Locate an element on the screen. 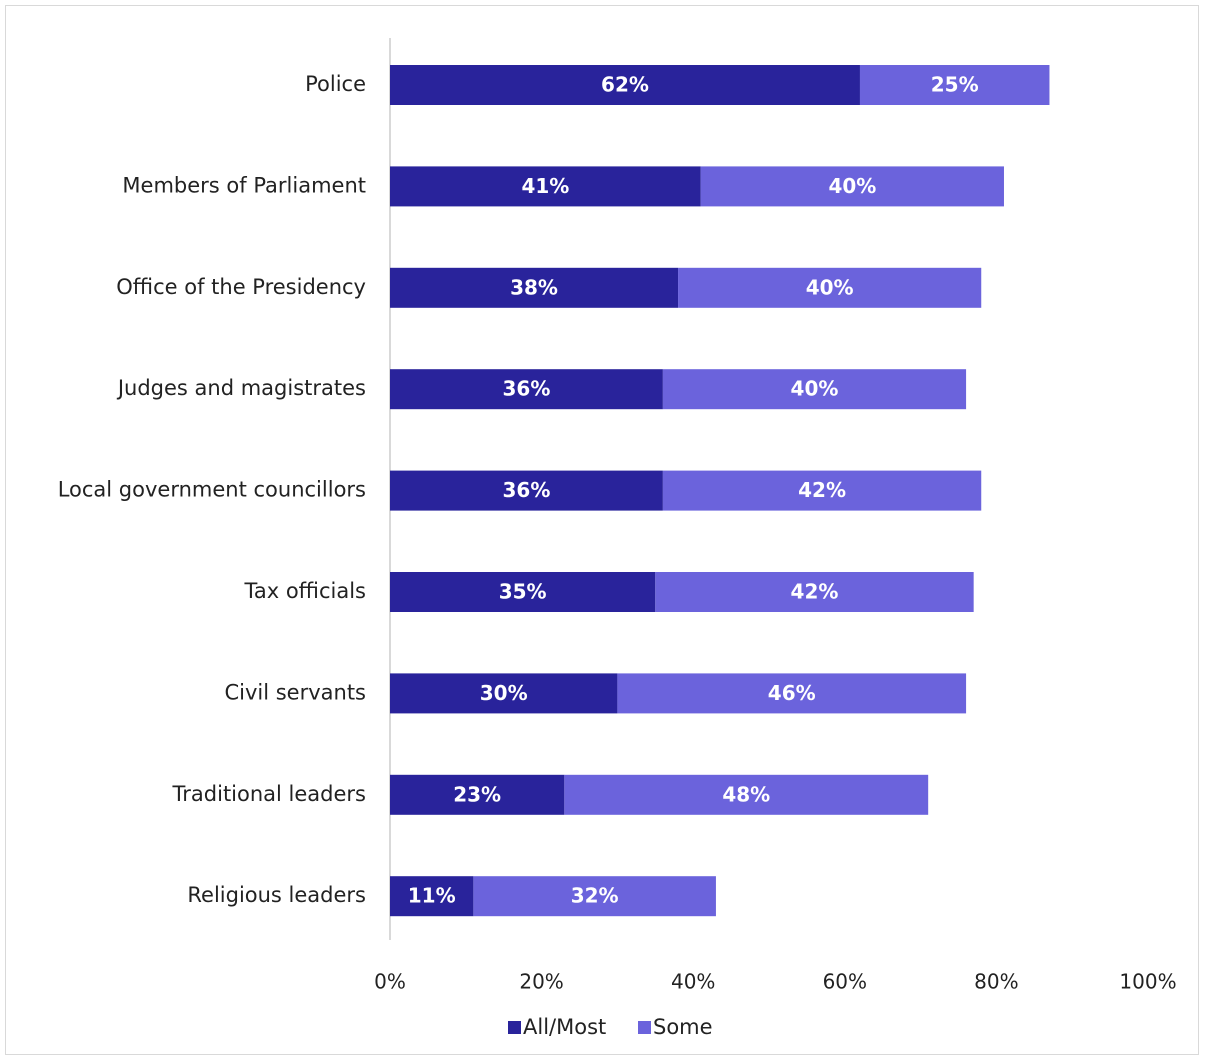 The height and width of the screenshot is (1061, 1205). legend-label: All/Most is located at coordinates (564, 1027).